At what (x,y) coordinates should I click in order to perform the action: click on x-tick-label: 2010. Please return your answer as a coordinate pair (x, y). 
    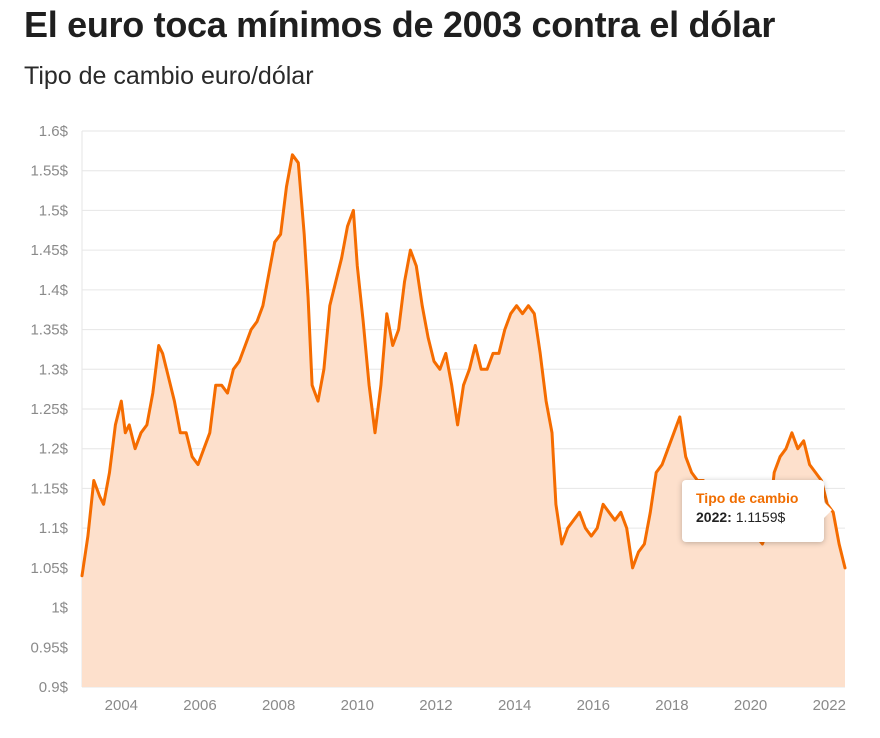
    Looking at the image, I should click on (357, 705).